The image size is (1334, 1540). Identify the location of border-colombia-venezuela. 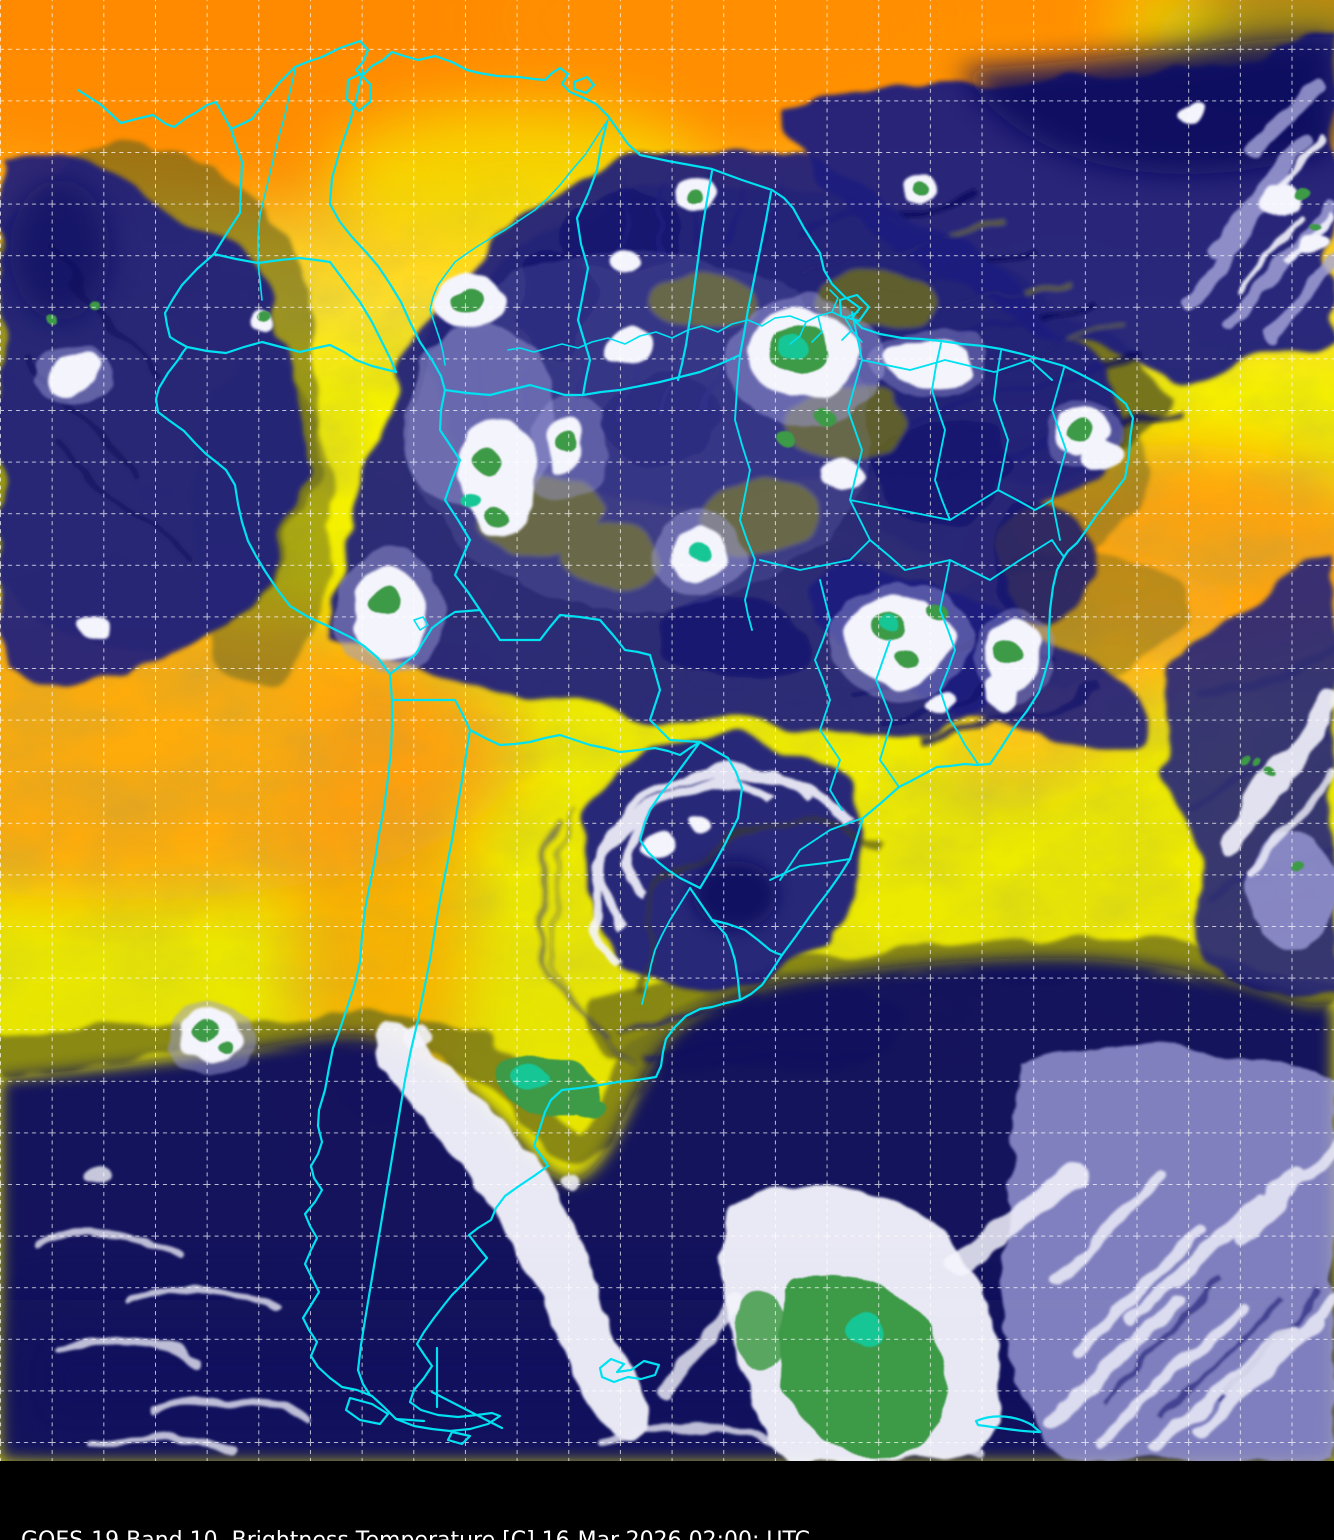
(387, 230).